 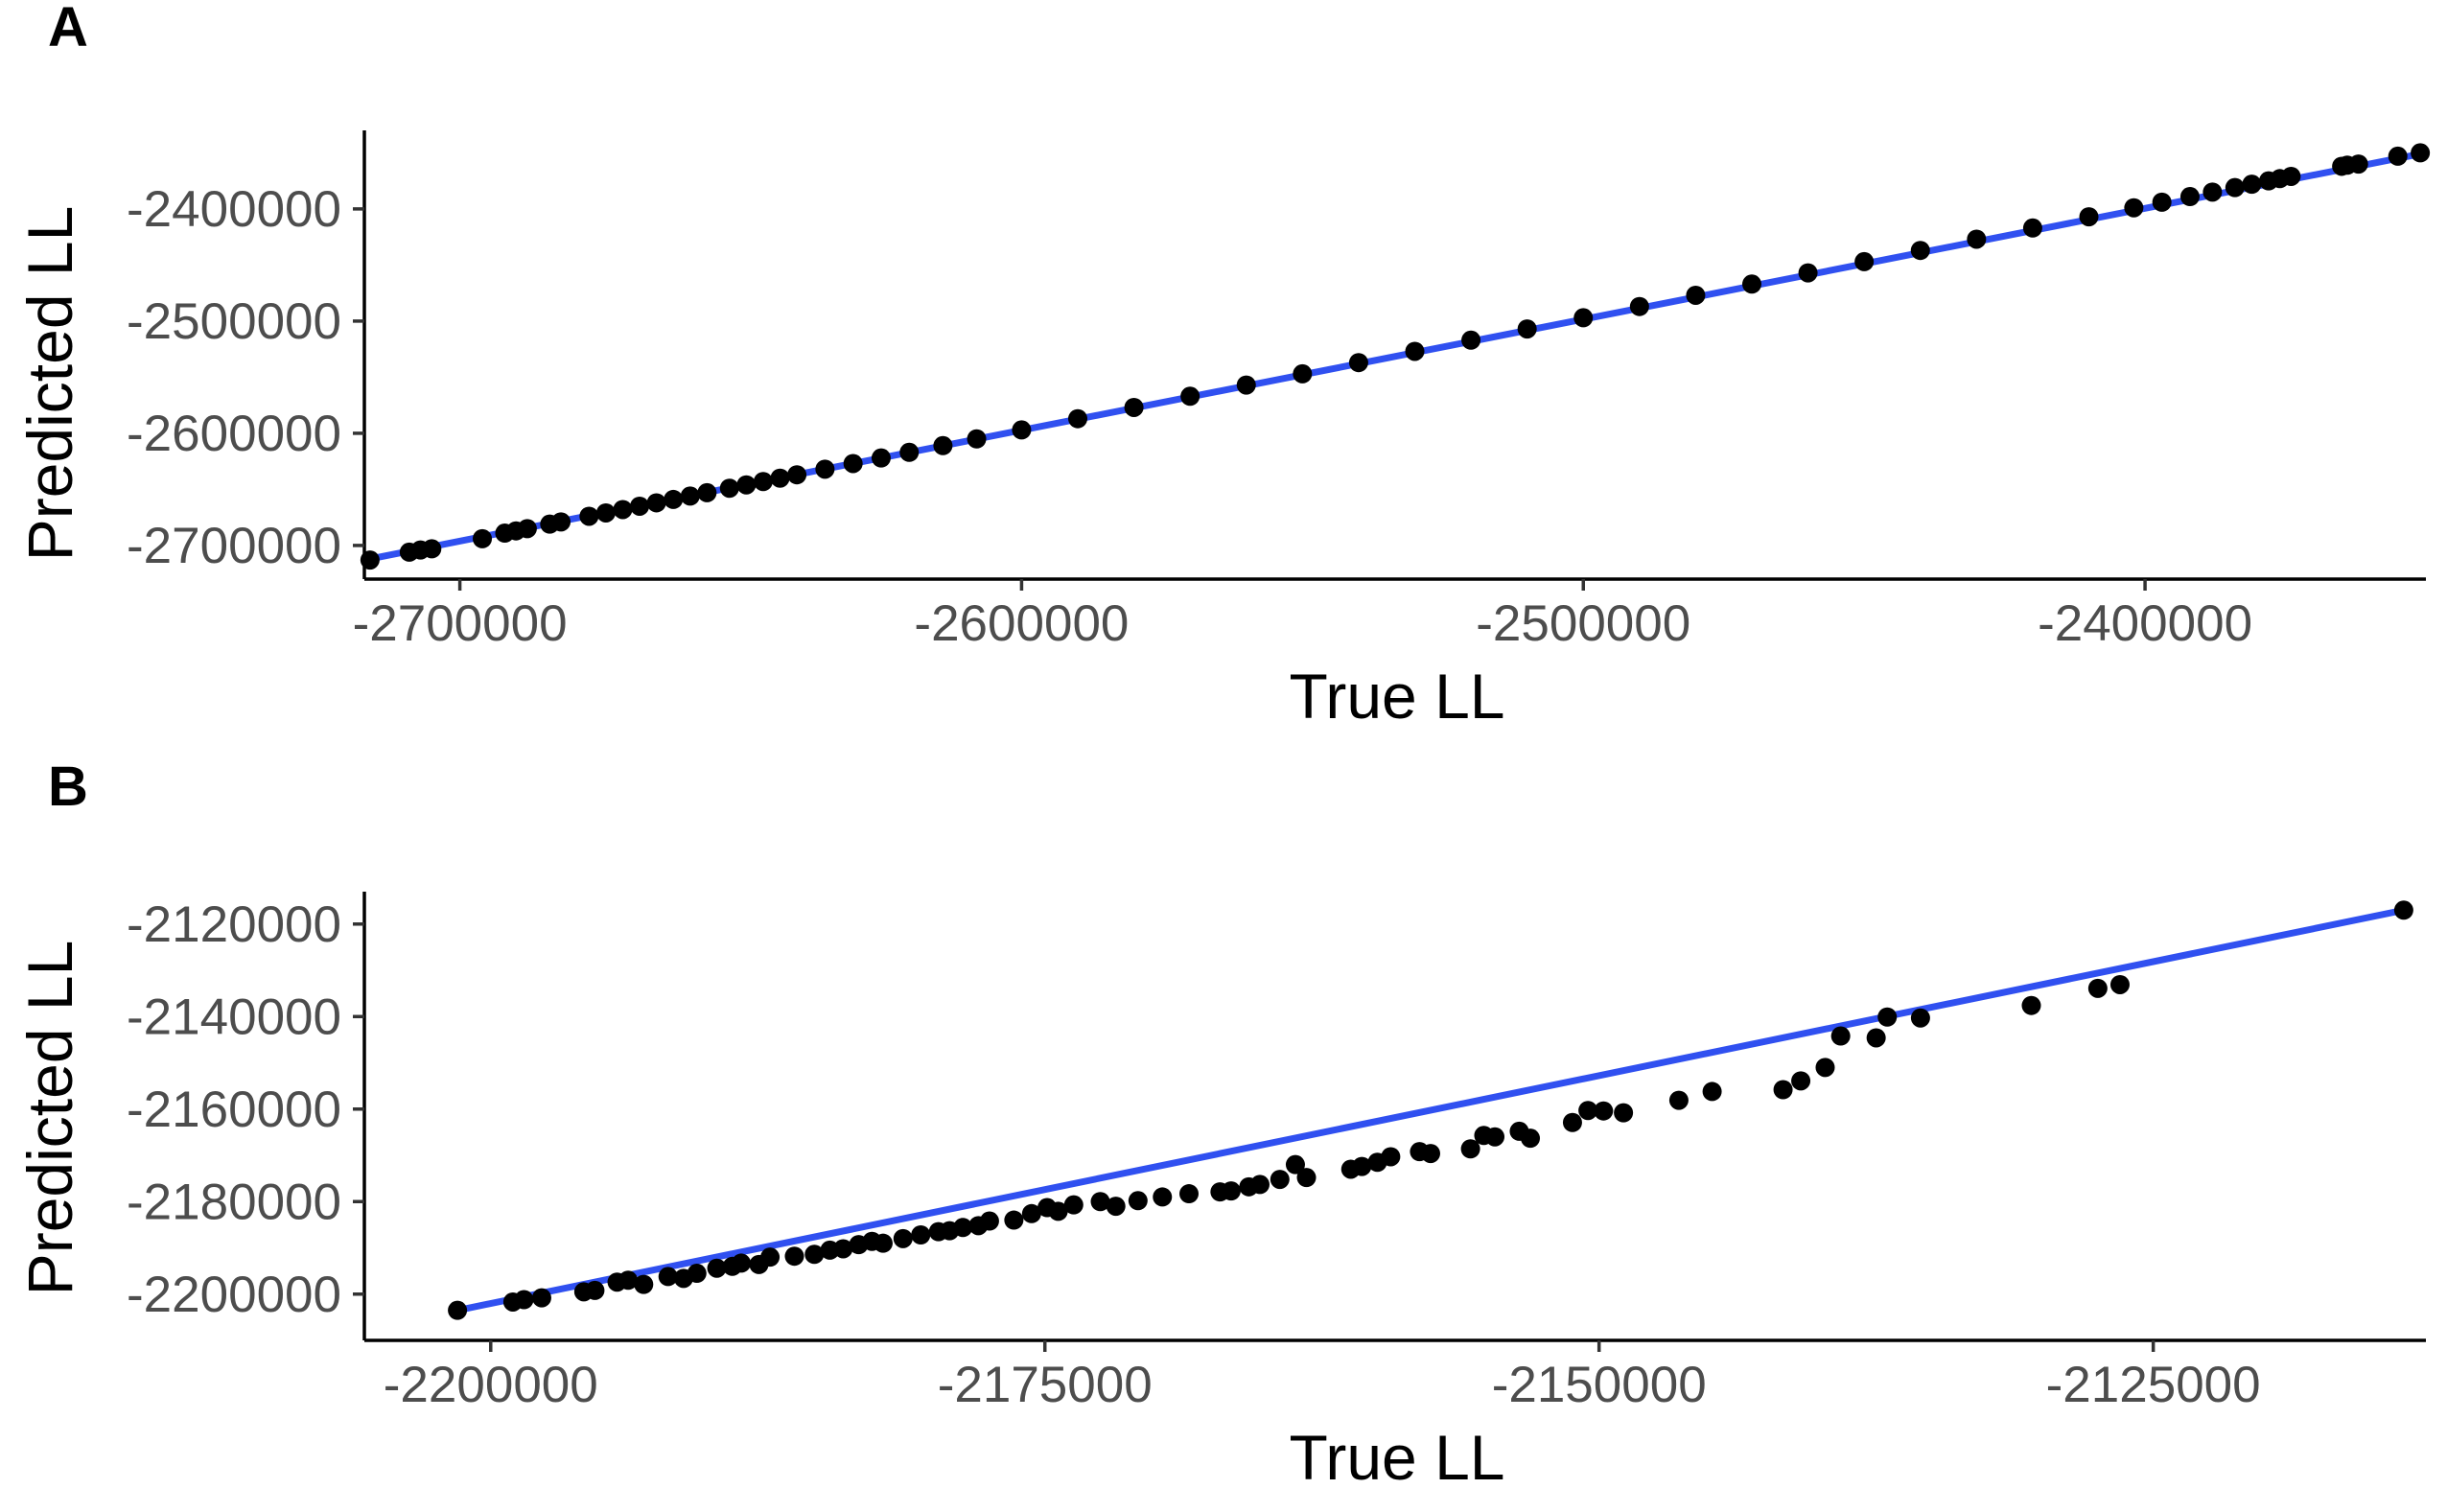 What do you see at coordinates (1046, 1385) in the screenshot?
I see `panel-b-x-tick-label: -2175000` at bounding box center [1046, 1385].